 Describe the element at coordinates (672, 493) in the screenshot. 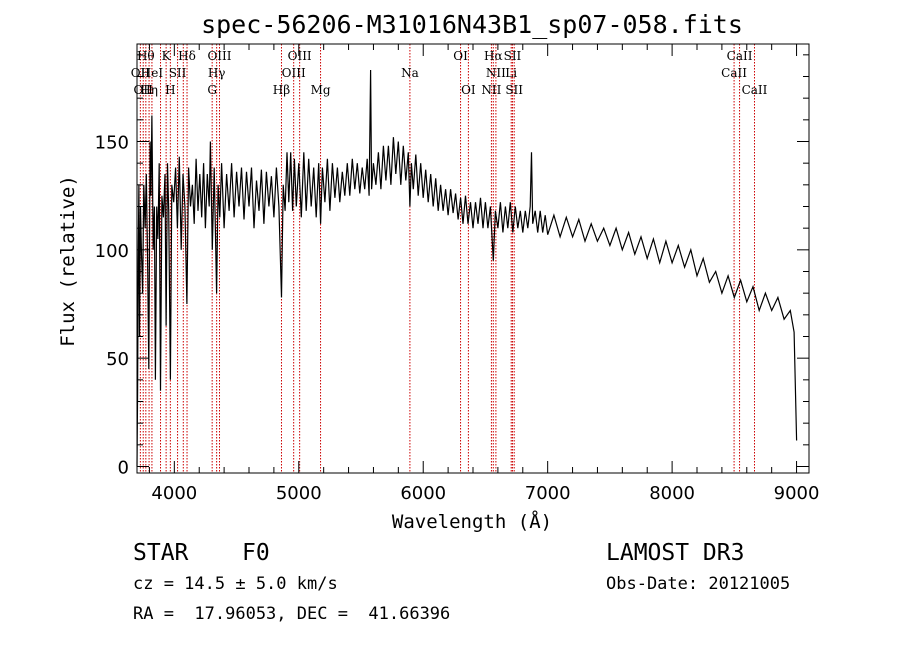

I see `x-tick-label: 8000` at that location.